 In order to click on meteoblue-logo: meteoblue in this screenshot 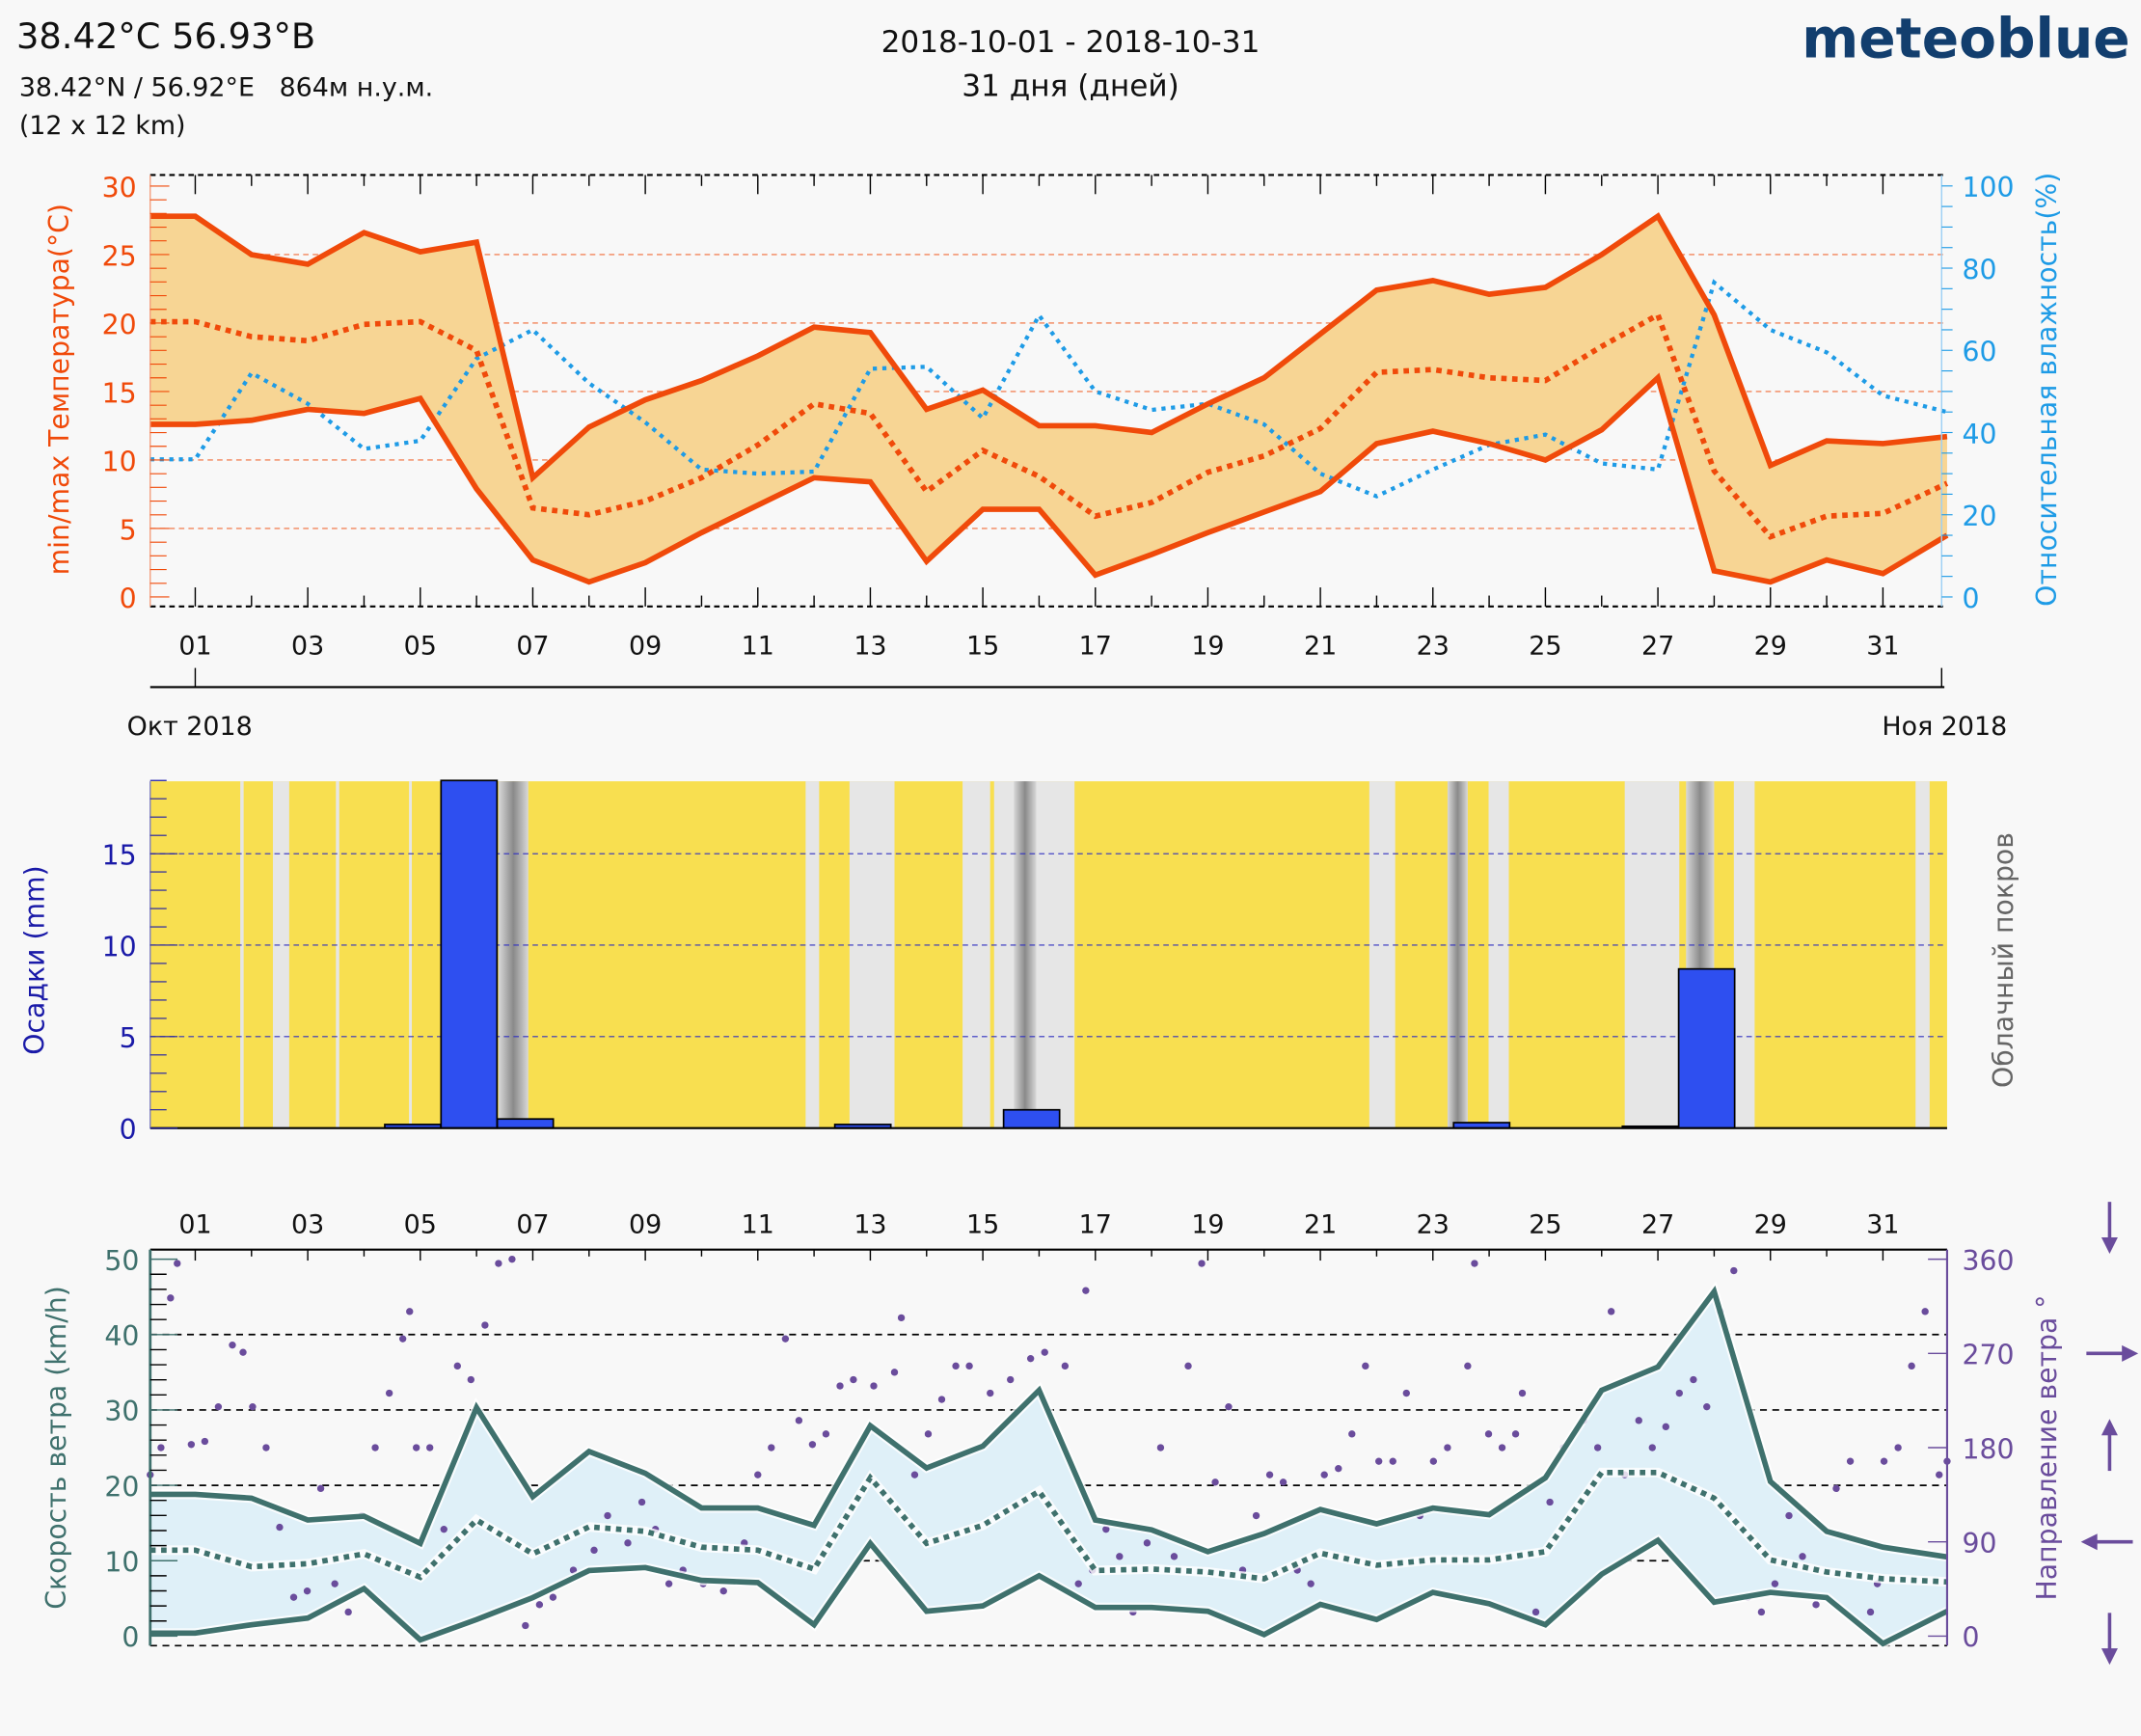, I will do `click(1965, 39)`.